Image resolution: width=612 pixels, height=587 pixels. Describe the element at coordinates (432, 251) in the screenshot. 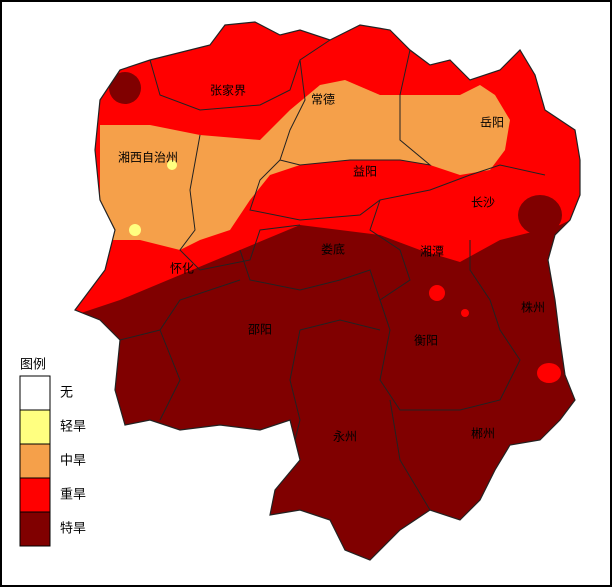

I see `city-label: 湘潭` at that location.